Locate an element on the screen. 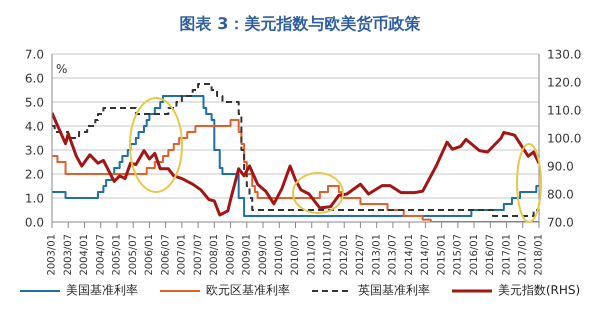  y-axis-title: % is located at coordinates (62, 69).